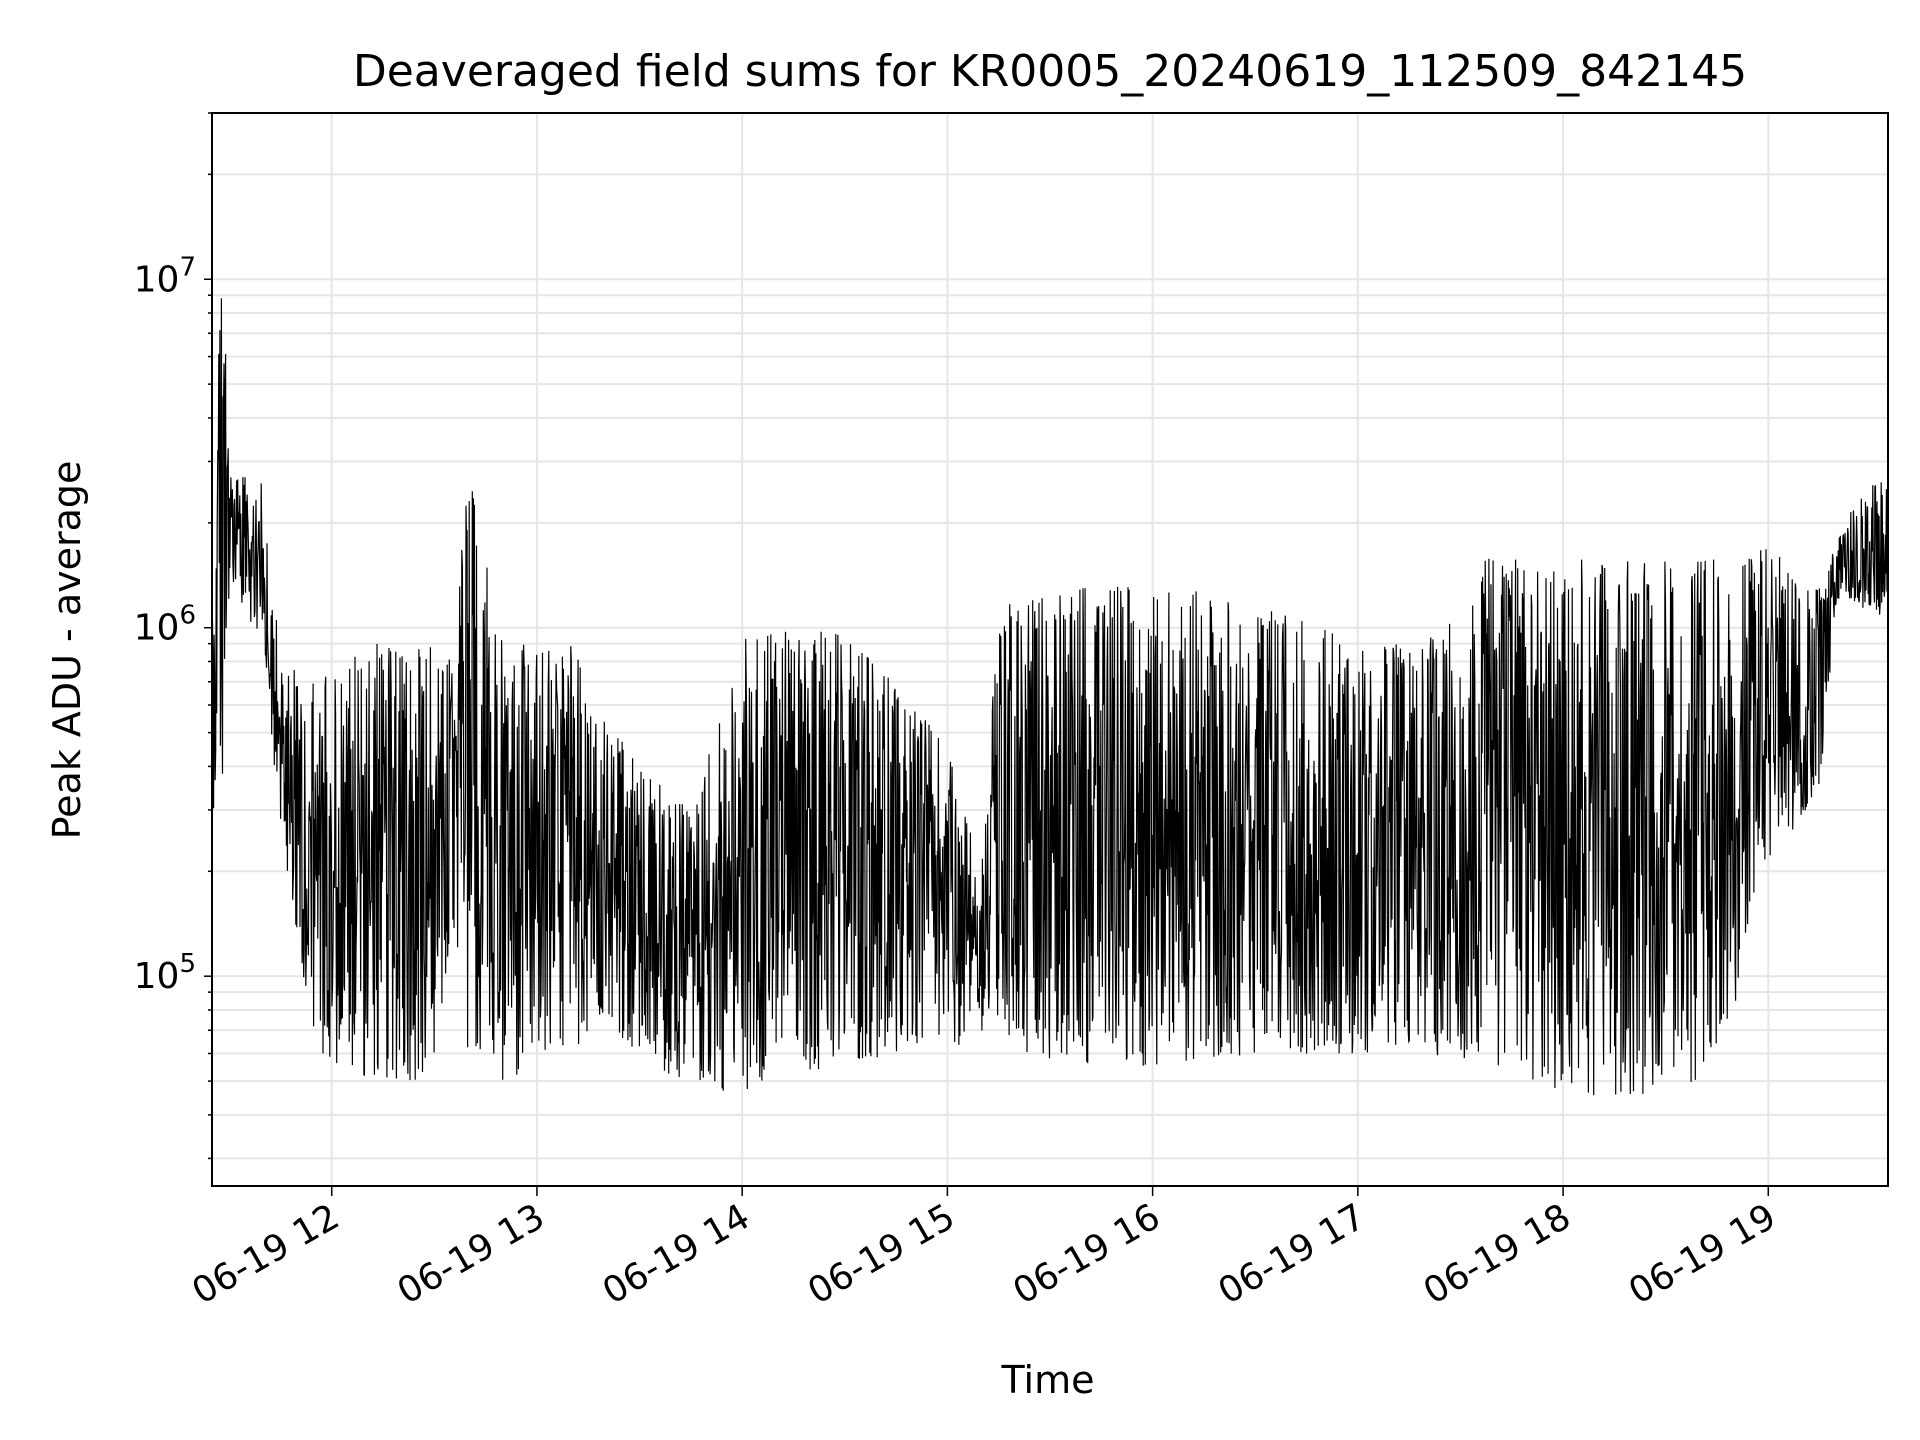  Describe the element at coordinates (165, 276) in the screenshot. I see `y-tick-label: 10⁷` at that location.